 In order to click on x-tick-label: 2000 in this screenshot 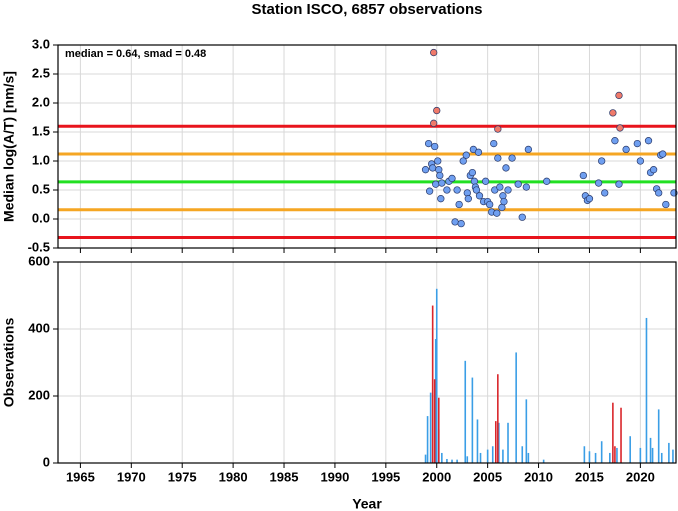, I will do `click(436, 476)`.